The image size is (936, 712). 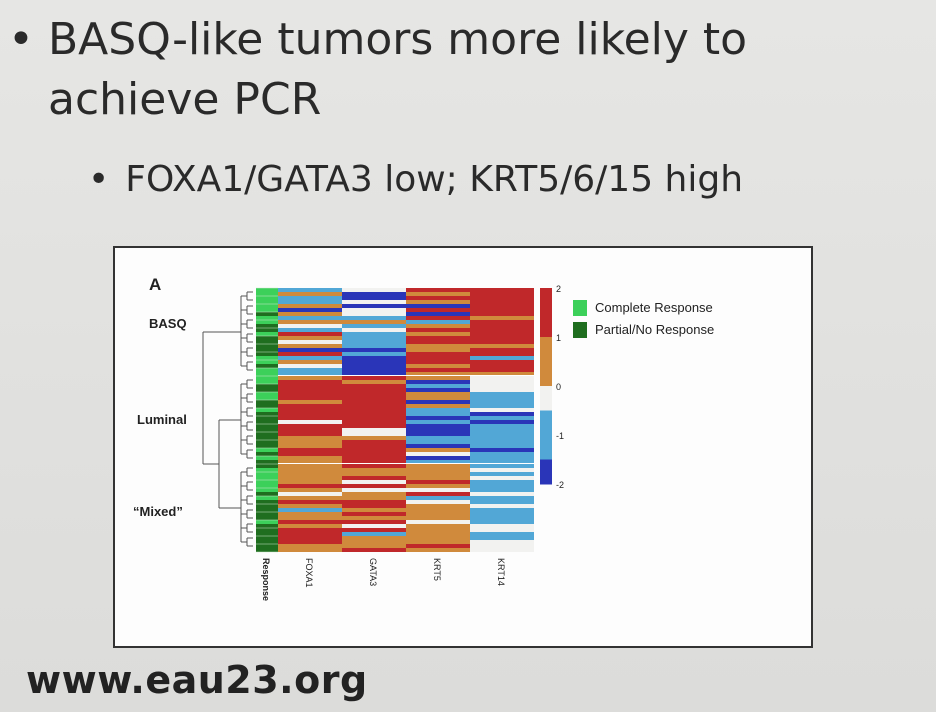 What do you see at coordinates (558, 289) in the screenshot?
I see `colorbar-tick-label: 2` at bounding box center [558, 289].